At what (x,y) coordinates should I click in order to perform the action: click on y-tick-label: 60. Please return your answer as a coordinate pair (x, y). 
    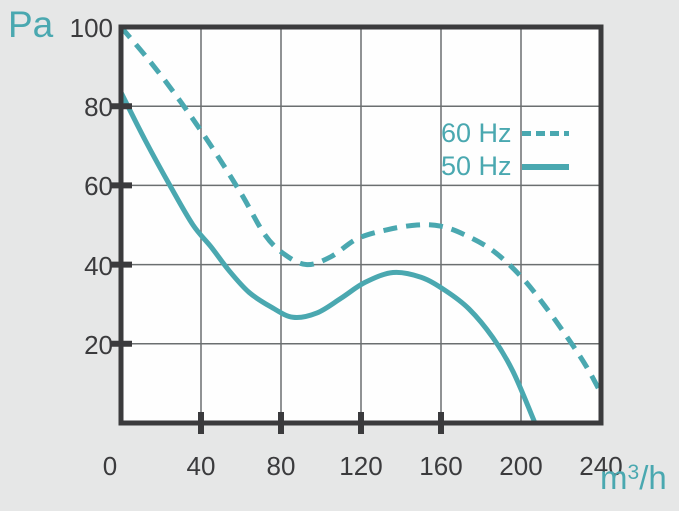
    Looking at the image, I should click on (98, 186).